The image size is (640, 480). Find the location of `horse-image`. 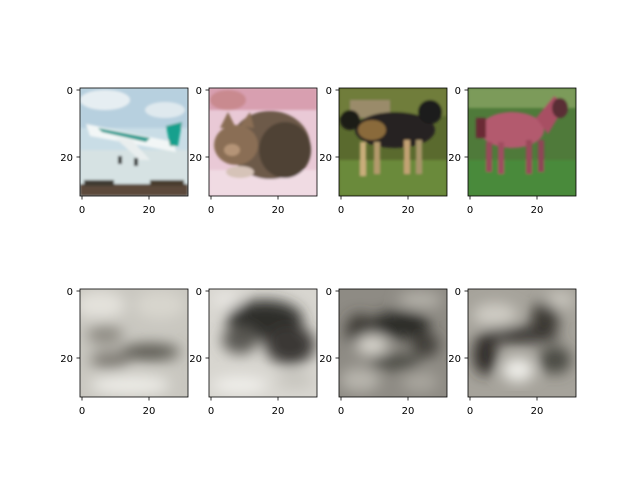

horse-image is located at coordinates (522, 142).